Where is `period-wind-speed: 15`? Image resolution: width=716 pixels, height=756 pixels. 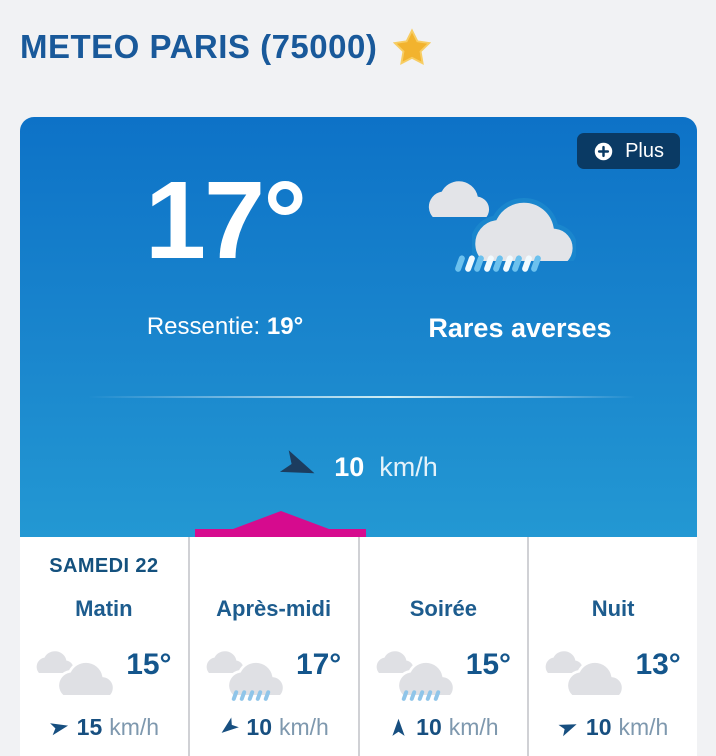
period-wind-speed: 15 is located at coordinates (89, 727).